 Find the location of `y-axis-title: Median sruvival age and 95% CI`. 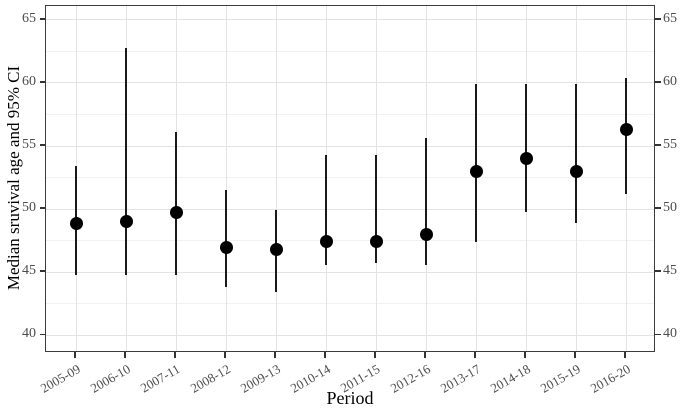

y-axis-title: Median sruvival age and 95% CI is located at coordinates (13, 178).